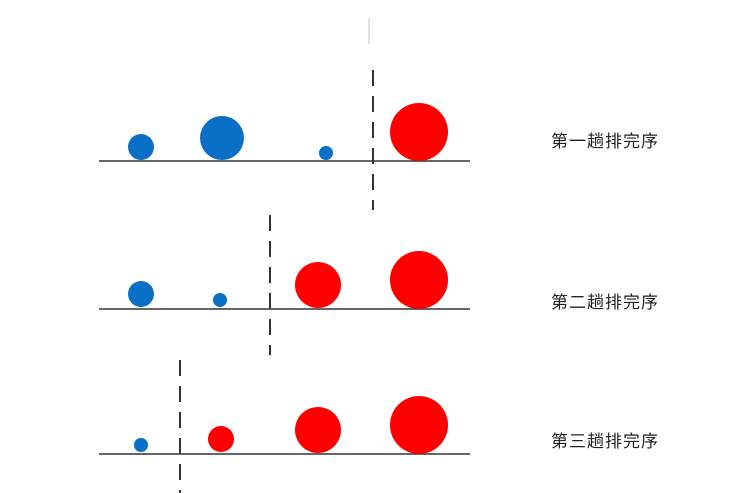 The width and height of the screenshot is (742, 493). Describe the element at coordinates (605, 442) in the screenshot. I see `pass-label-3: 第三趟排完序` at that location.